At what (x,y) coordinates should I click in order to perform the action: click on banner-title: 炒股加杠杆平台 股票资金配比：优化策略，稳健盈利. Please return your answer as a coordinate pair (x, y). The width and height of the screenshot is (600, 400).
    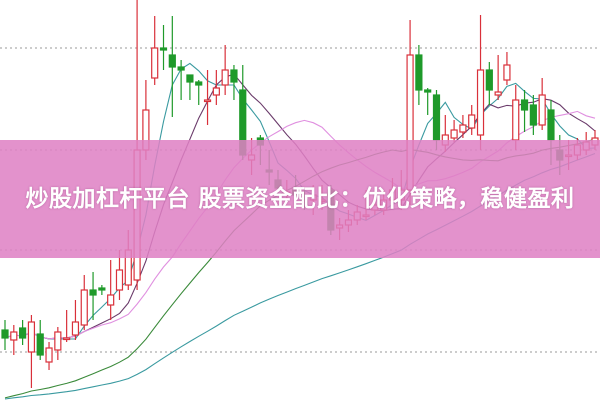
    Looking at the image, I should click on (300, 199).